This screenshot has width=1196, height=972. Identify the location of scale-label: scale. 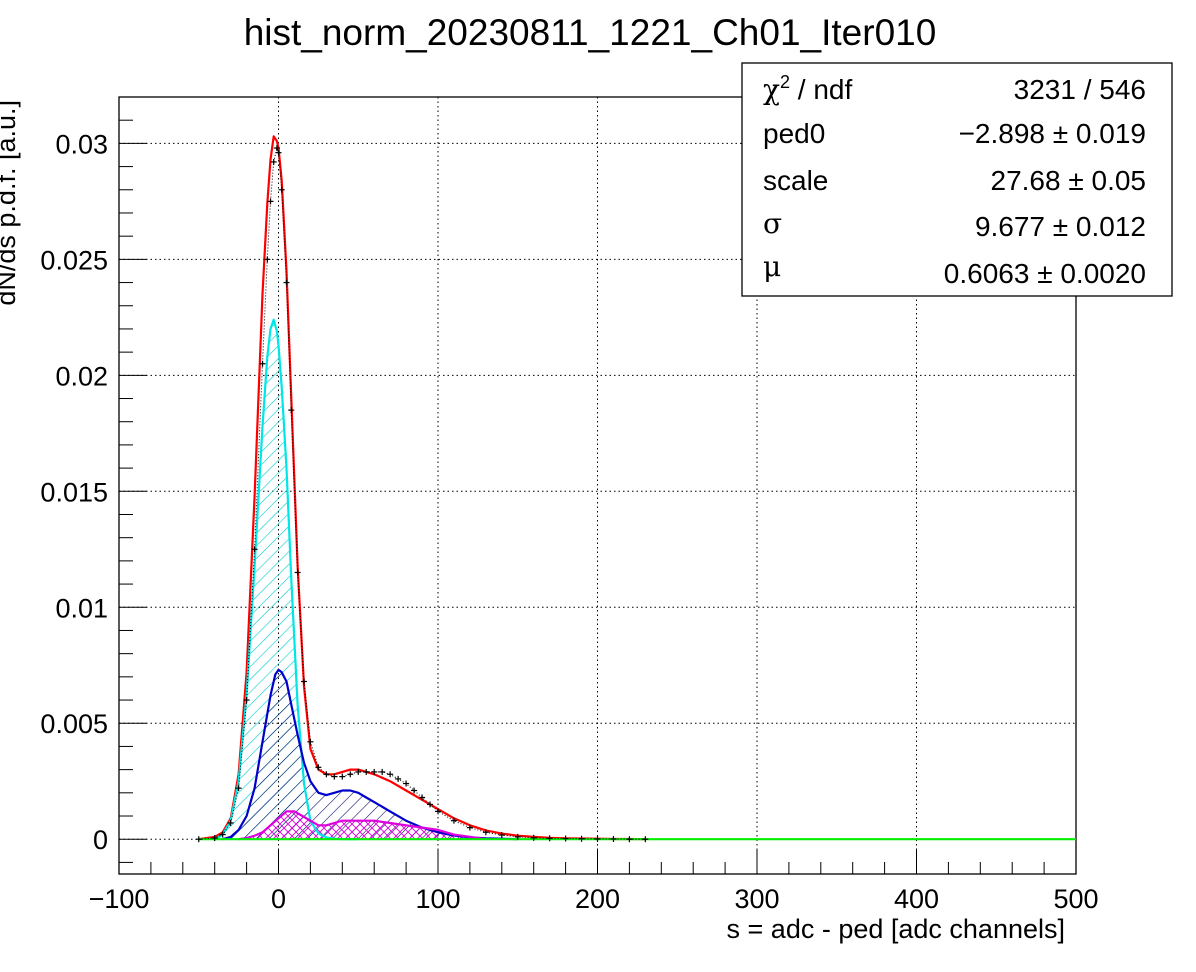
(795, 180).